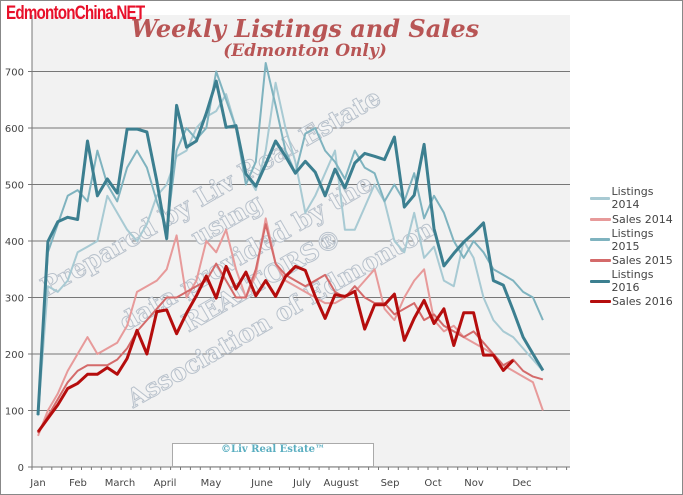 The height and width of the screenshot is (495, 683). Describe the element at coordinates (432, 483) in the screenshot. I see `x-tick-label: Oct` at that location.